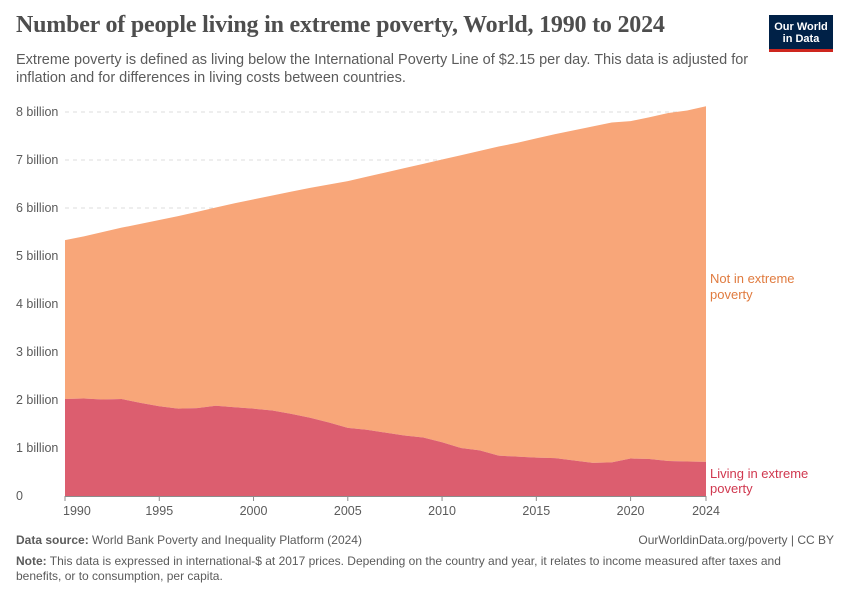  Describe the element at coordinates (52, 540) in the screenshot. I see `data-source-label: Data source:` at that location.